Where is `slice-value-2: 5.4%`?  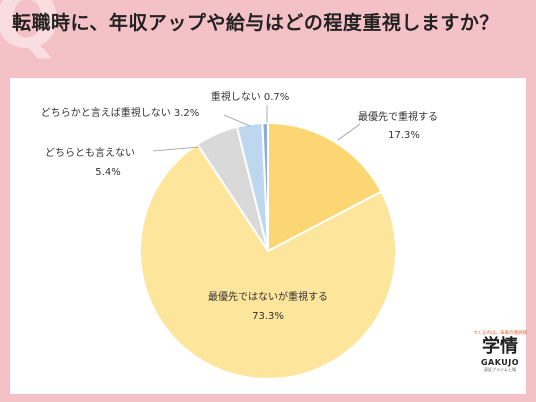 slice-value-2: 5.4% is located at coordinates (107, 172).